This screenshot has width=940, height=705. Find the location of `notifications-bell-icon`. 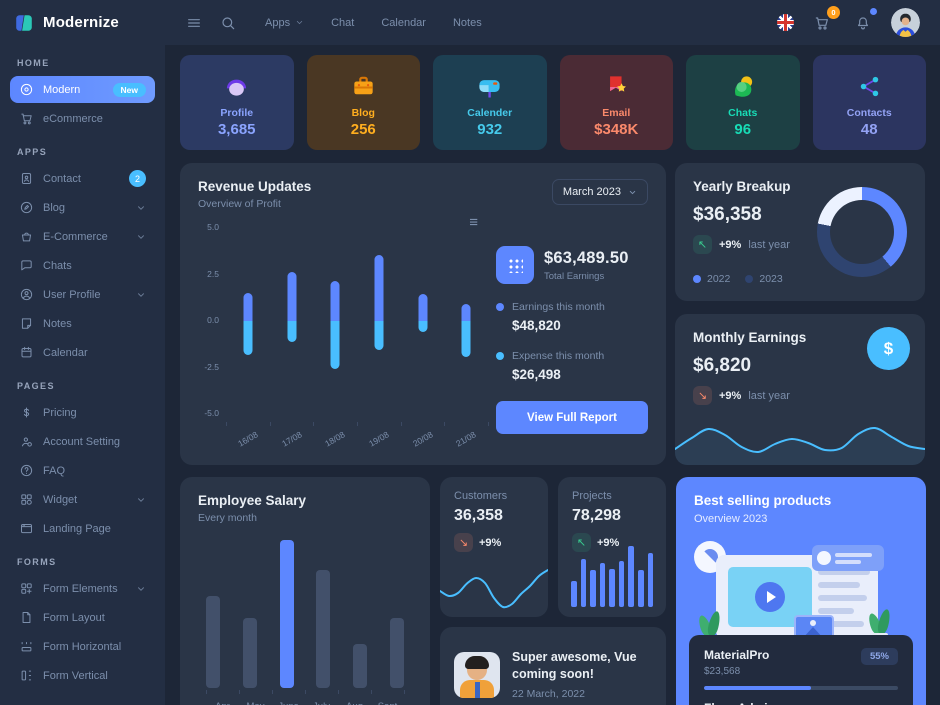

notifications-bell-icon is located at coordinates (863, 21).